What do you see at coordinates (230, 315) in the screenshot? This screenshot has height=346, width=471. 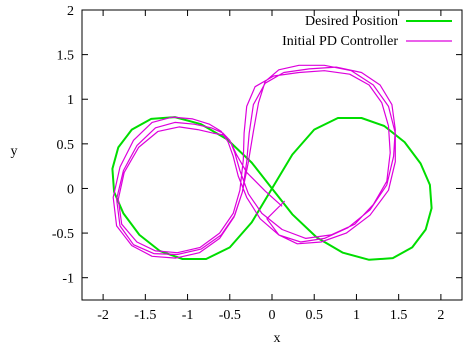 I see `x-tick-label: -0.5` at bounding box center [230, 315].